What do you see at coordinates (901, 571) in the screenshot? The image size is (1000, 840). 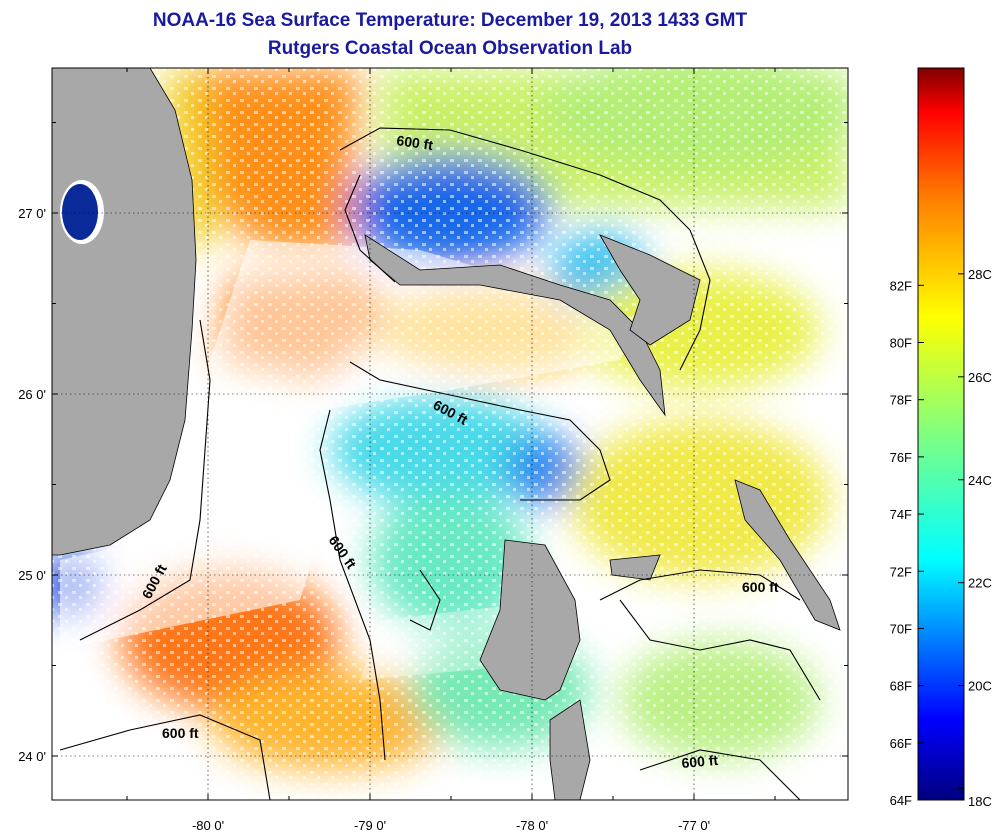 I see `colorbar-f-label-5: 72F` at bounding box center [901, 571].